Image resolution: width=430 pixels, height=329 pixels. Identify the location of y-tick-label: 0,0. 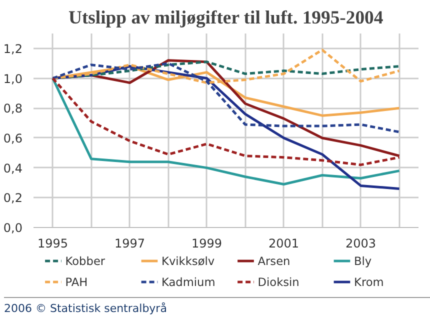
(13, 228).